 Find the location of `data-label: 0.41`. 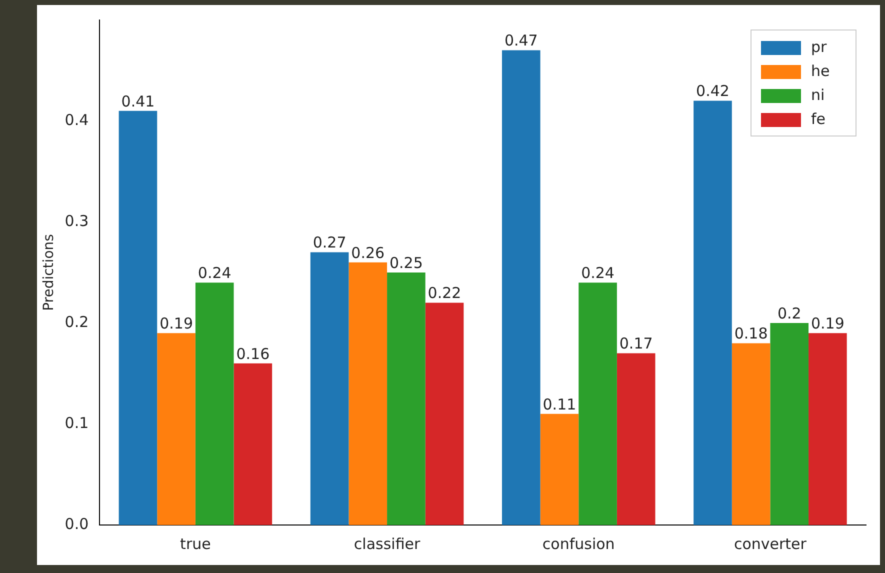

data-label: 0.41 is located at coordinates (138, 101).